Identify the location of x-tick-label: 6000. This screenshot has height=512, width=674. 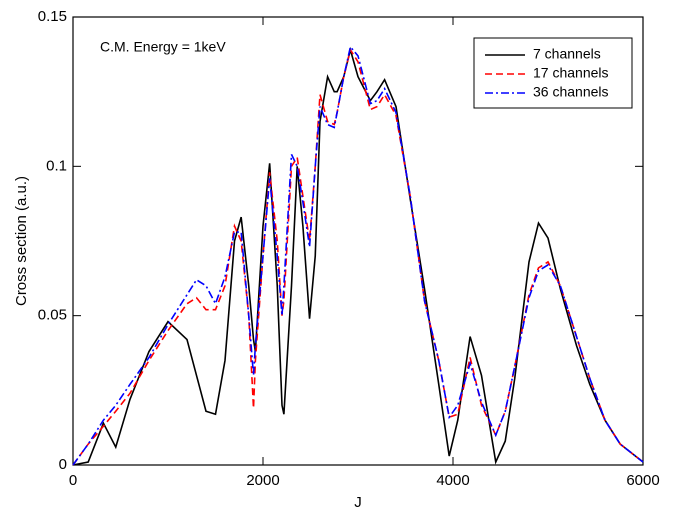
(642, 480).